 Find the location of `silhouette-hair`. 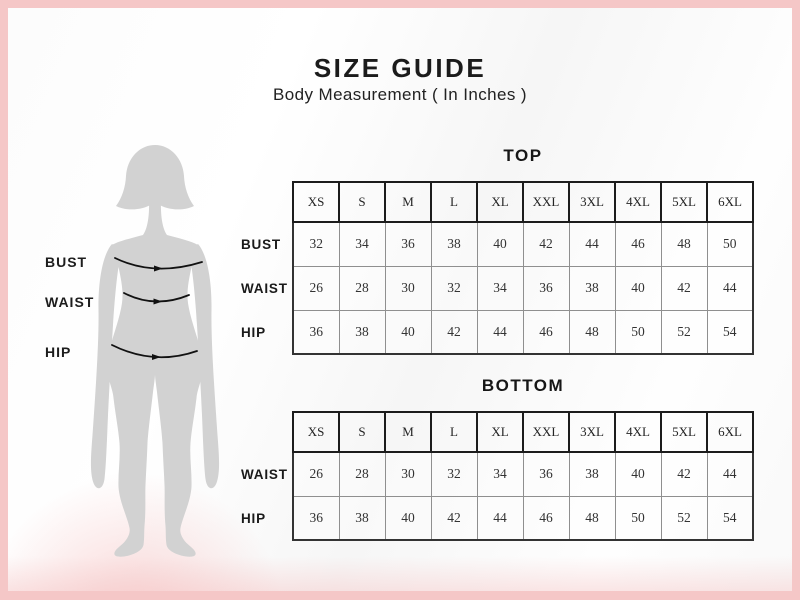

silhouette-hair is located at coordinates (155, 177).